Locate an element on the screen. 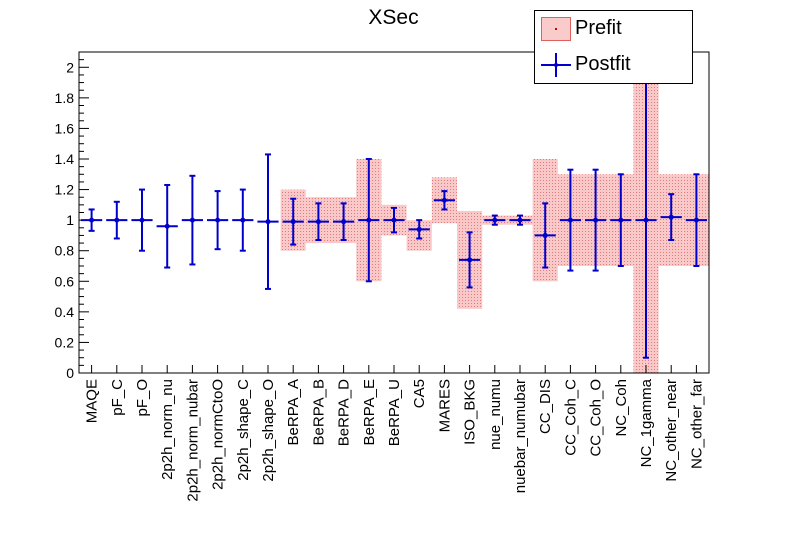  x-tick-label: CC_DIS is located at coordinates (545, 406).